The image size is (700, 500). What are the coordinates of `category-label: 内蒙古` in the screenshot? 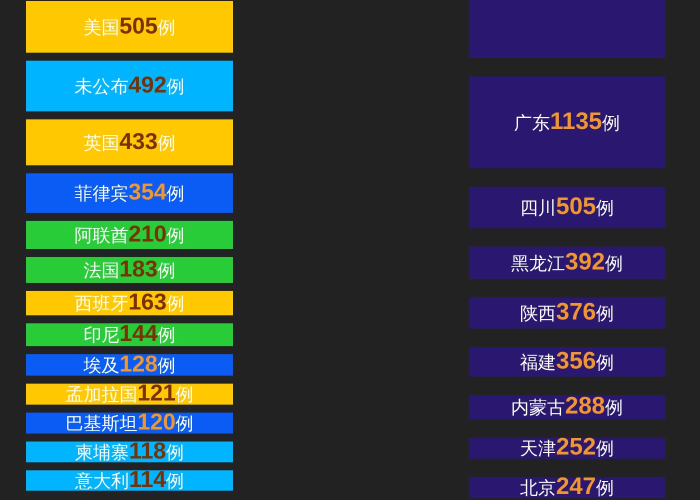 It's located at (537, 408).